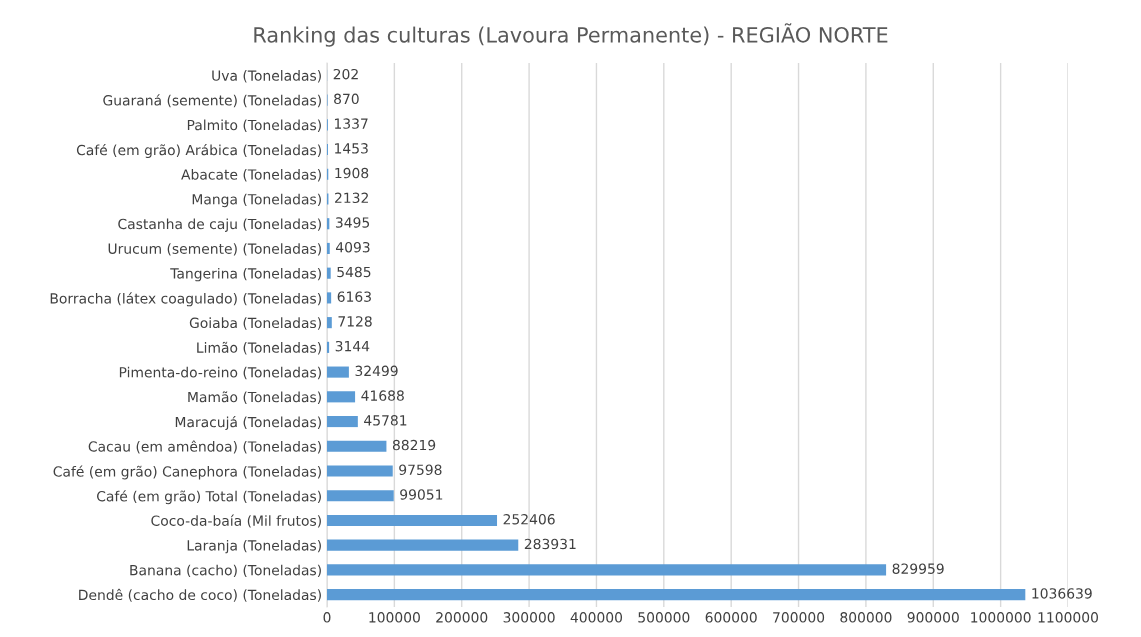 The image size is (1141, 637). I want to click on y-tick-label: Abacate (Toneladas), so click(251, 175).